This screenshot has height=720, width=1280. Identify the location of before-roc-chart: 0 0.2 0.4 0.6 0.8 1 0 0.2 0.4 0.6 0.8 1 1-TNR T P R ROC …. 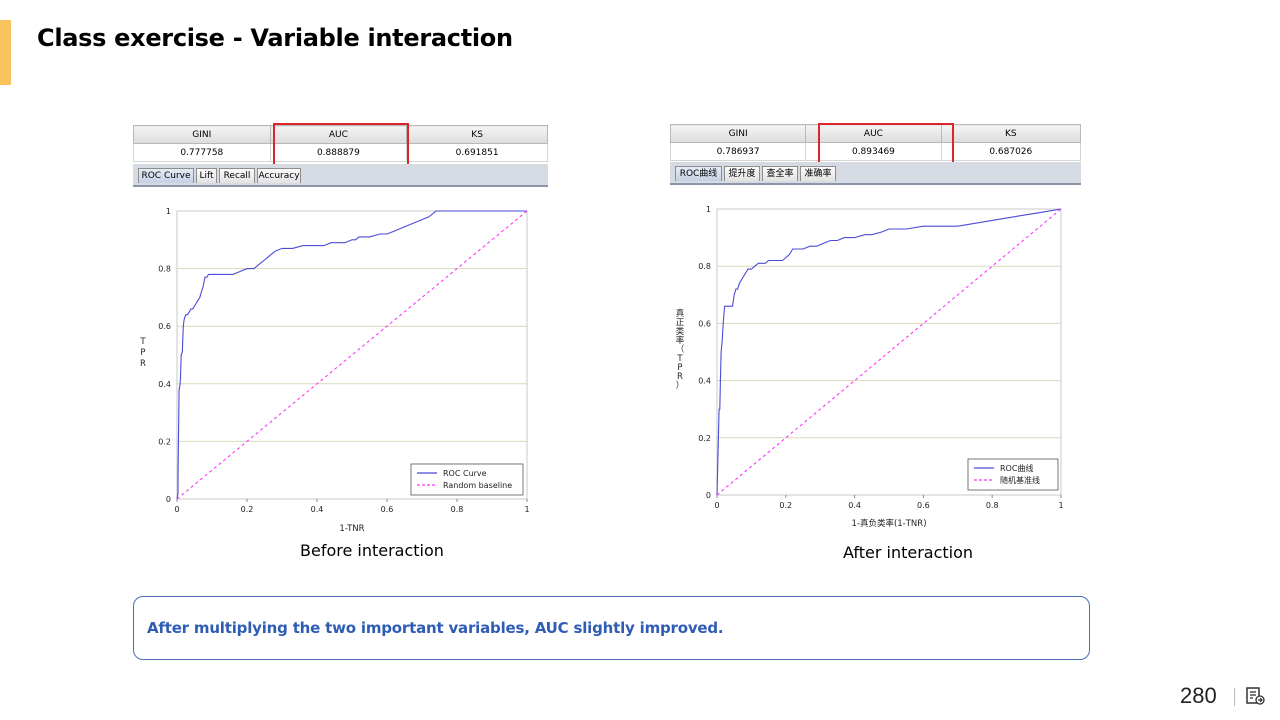
(334, 370).